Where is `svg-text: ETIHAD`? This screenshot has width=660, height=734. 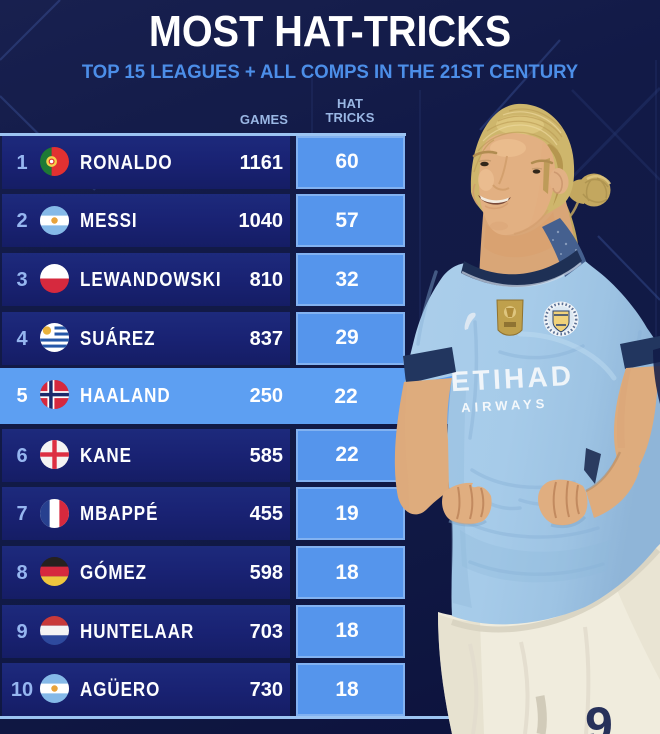 svg-text: ETIHAD is located at coordinates (512, 378).